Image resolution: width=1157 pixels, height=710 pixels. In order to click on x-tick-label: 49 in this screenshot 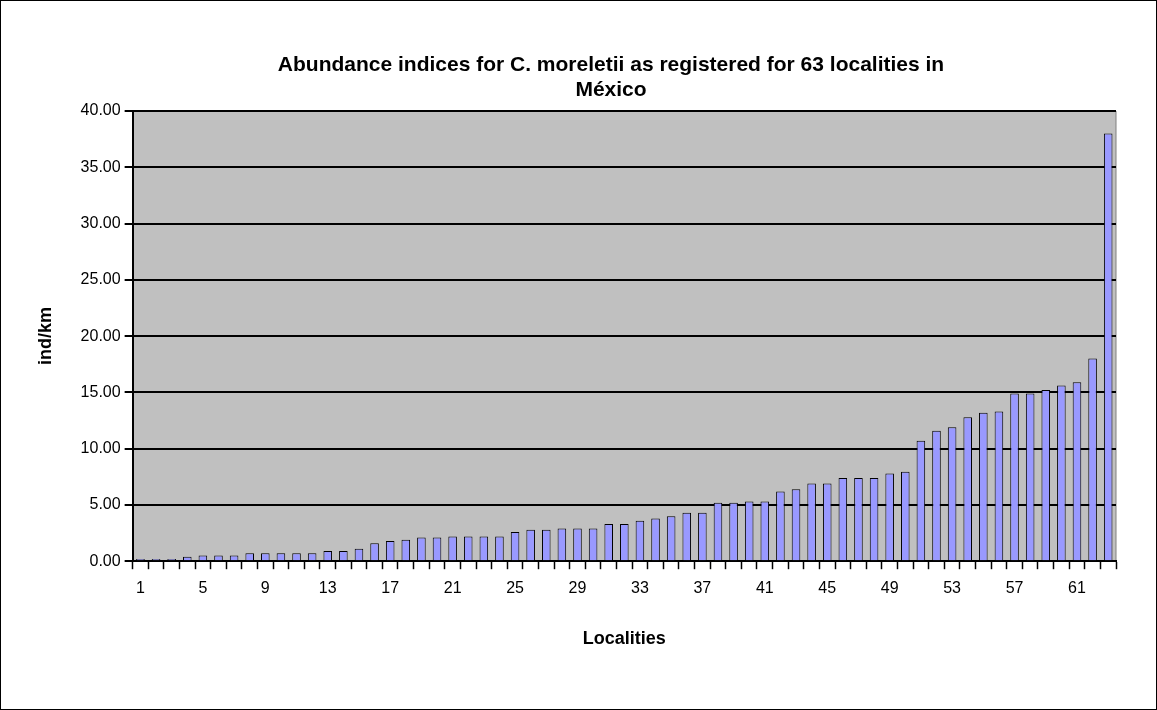, I will do `click(889, 588)`.